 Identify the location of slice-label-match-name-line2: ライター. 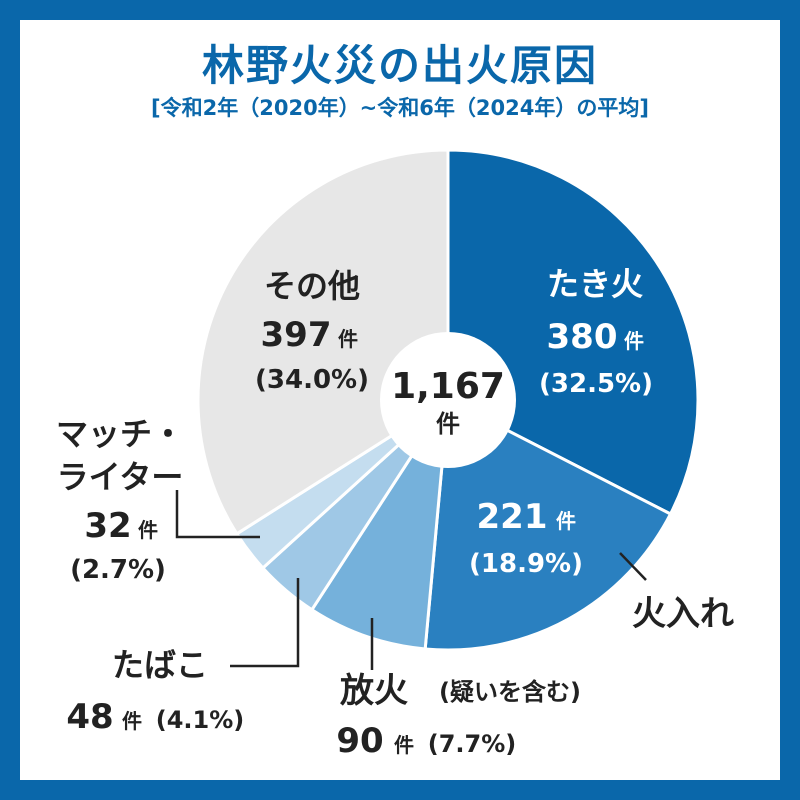
(120, 477).